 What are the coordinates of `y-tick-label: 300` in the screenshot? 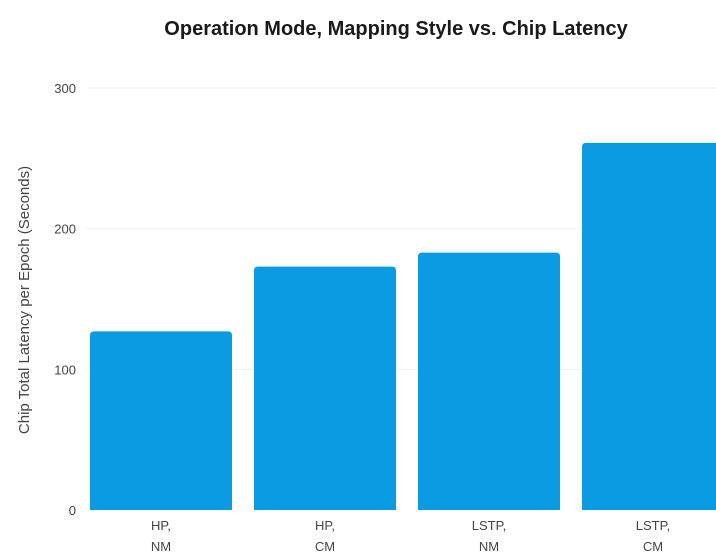 It's located at (65, 88).